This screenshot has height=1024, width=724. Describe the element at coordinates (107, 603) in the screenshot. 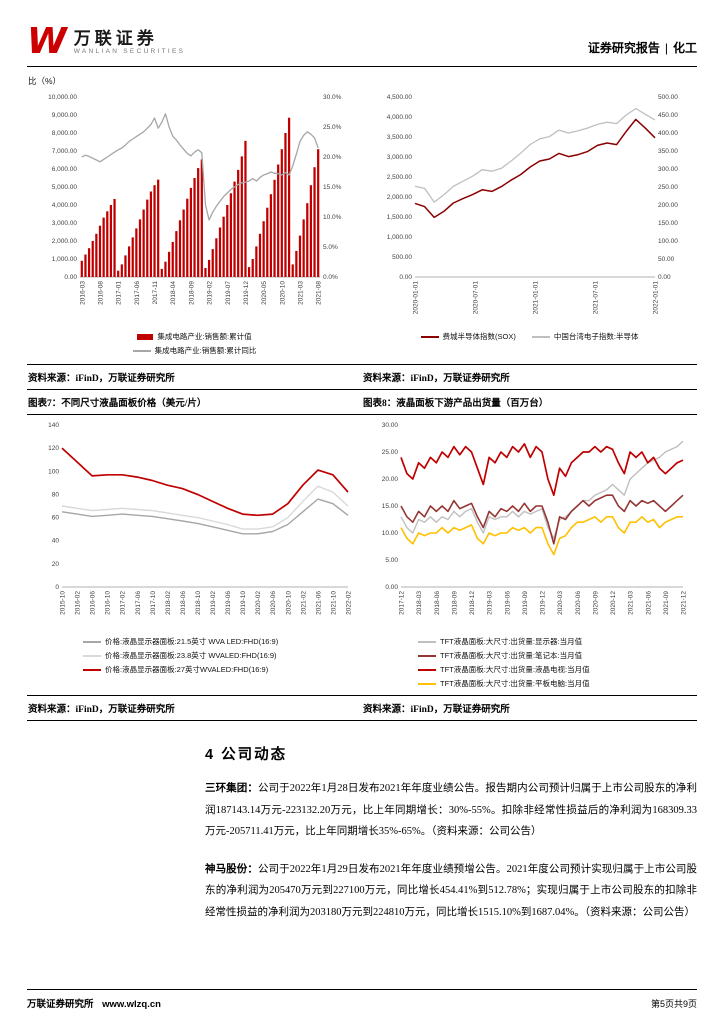

I see `svg-text: 2016-10` at that location.